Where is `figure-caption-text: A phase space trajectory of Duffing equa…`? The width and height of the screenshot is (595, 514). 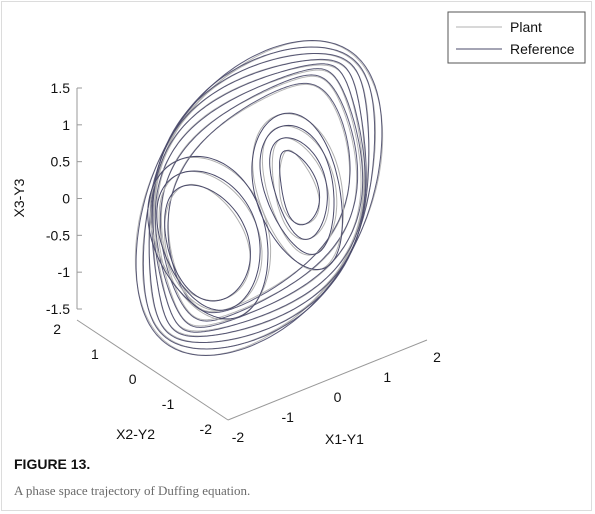
figure-caption-text: A phase space trajectory of Duffing equa… is located at coordinates (132, 490).